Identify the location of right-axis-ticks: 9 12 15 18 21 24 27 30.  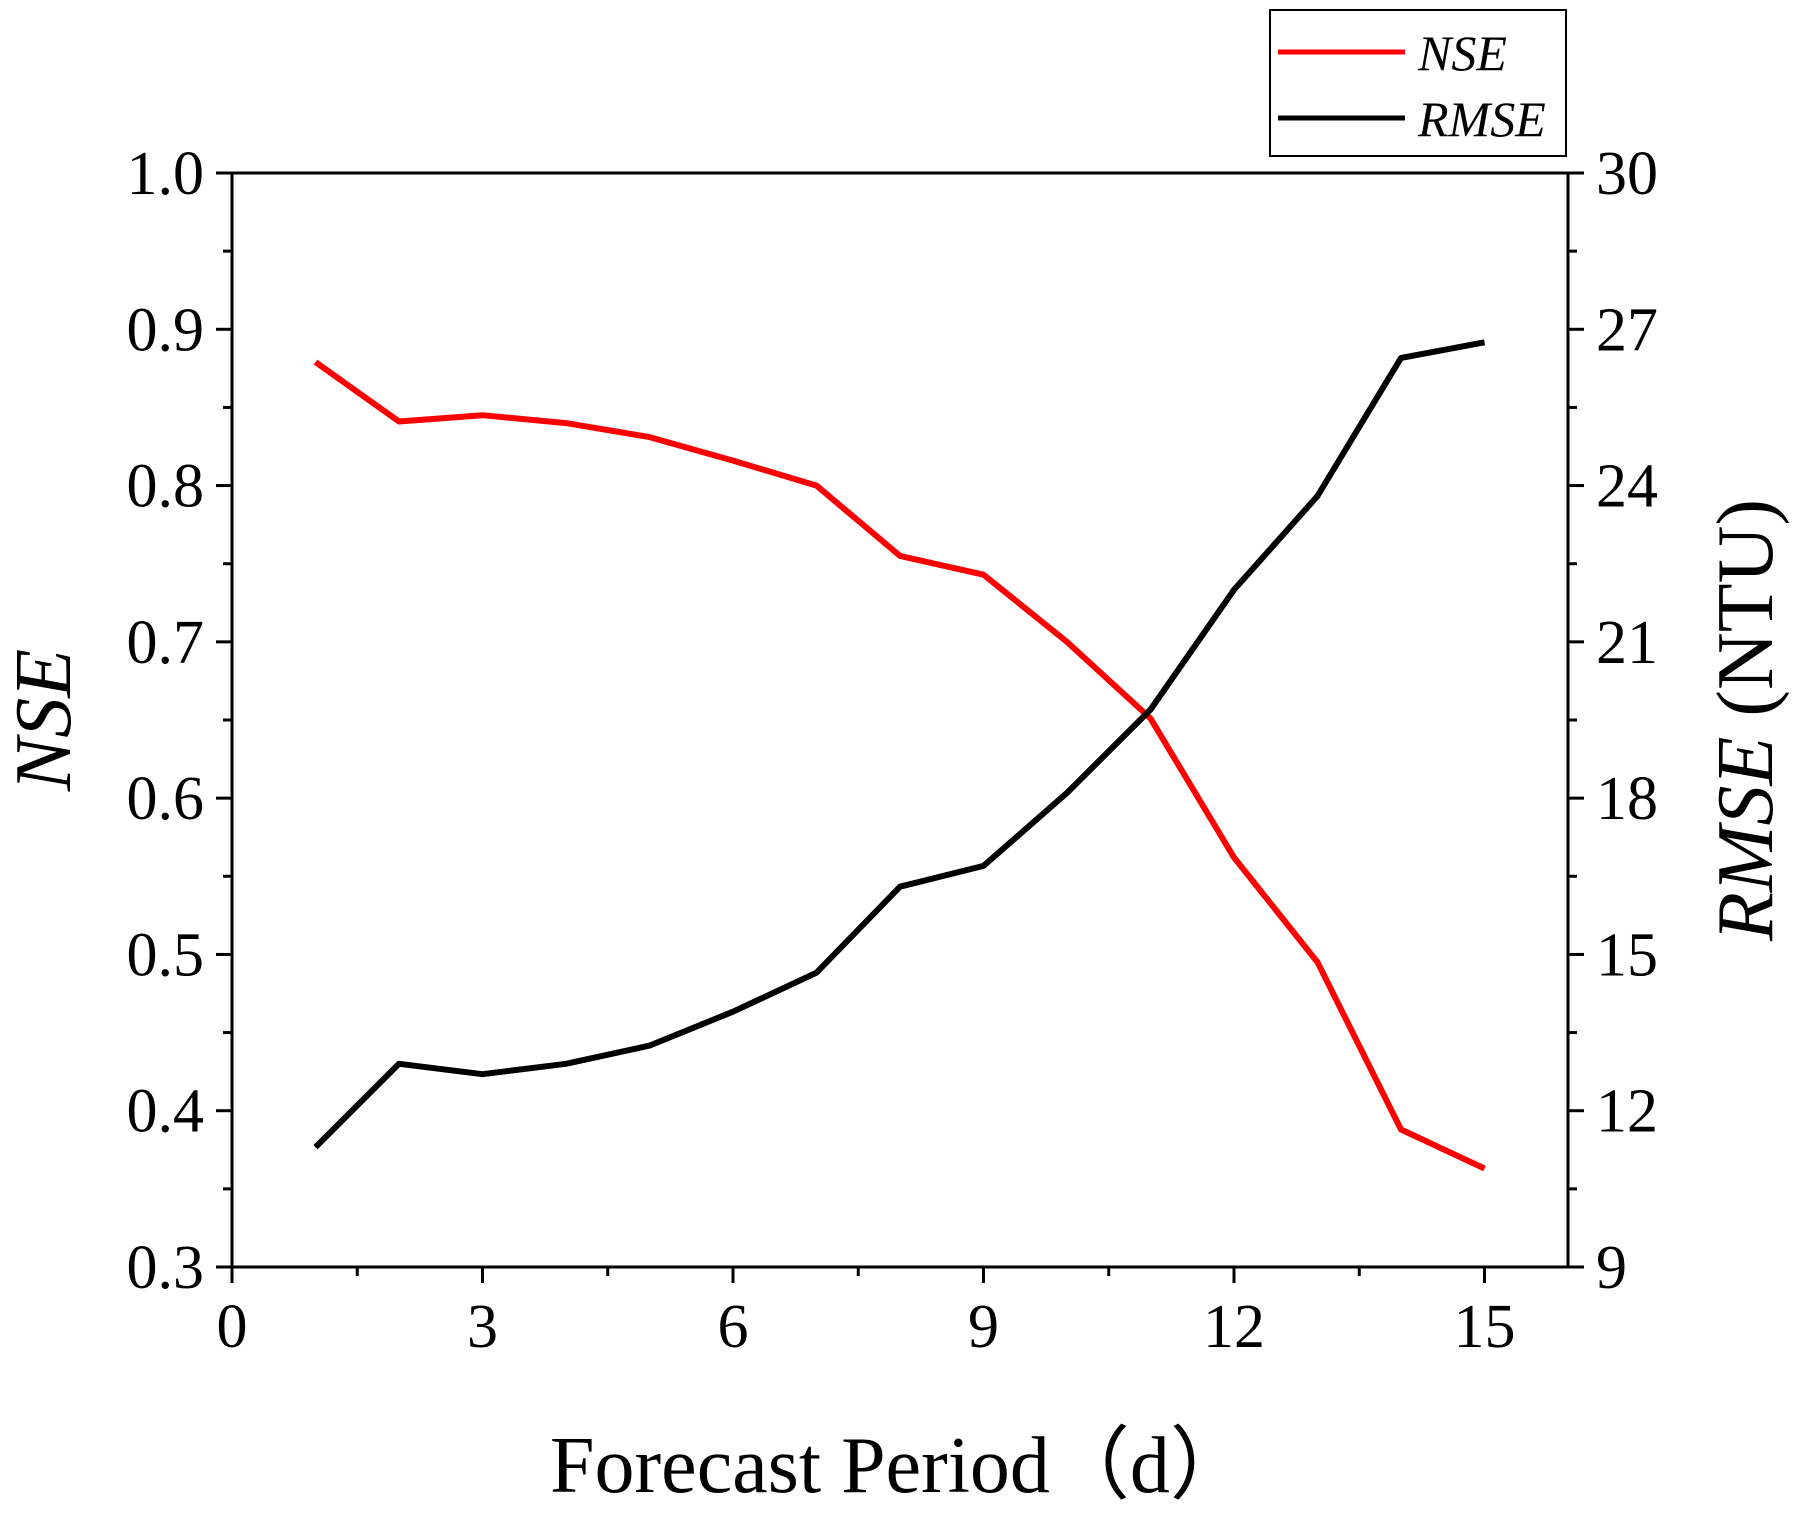
(1613, 721).